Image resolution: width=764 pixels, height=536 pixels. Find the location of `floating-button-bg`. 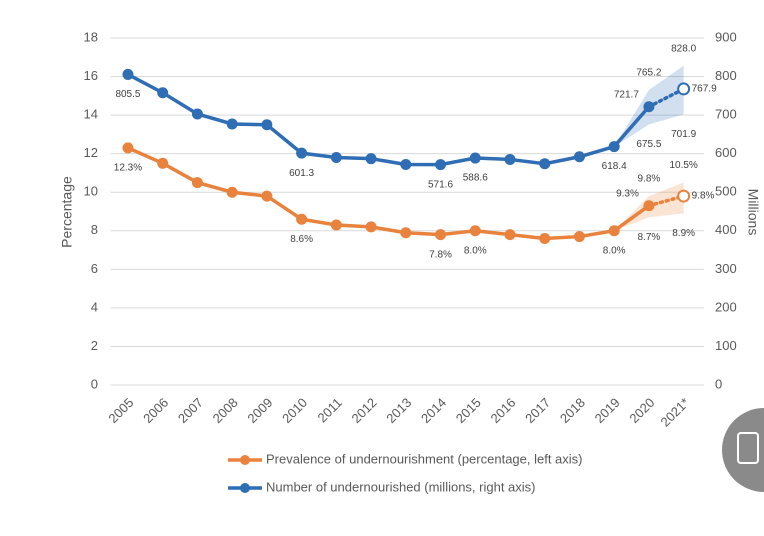

floating-button-bg is located at coordinates (743, 450).